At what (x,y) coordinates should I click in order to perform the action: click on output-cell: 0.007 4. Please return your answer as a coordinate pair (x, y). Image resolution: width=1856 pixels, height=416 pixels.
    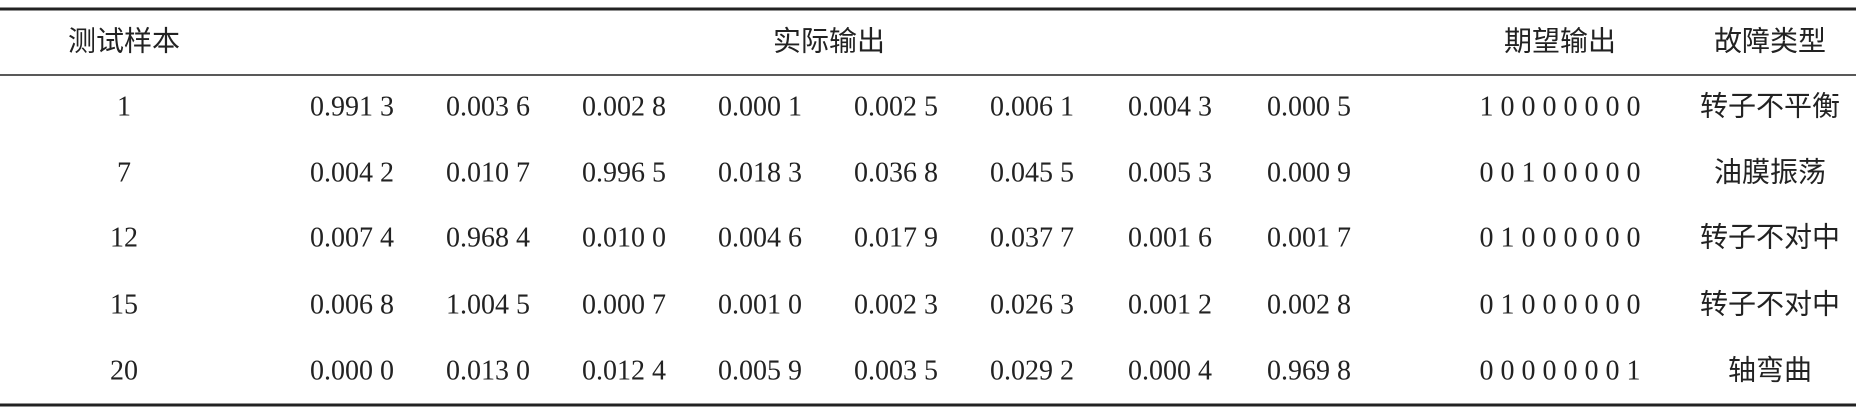
    Looking at the image, I should click on (352, 237).